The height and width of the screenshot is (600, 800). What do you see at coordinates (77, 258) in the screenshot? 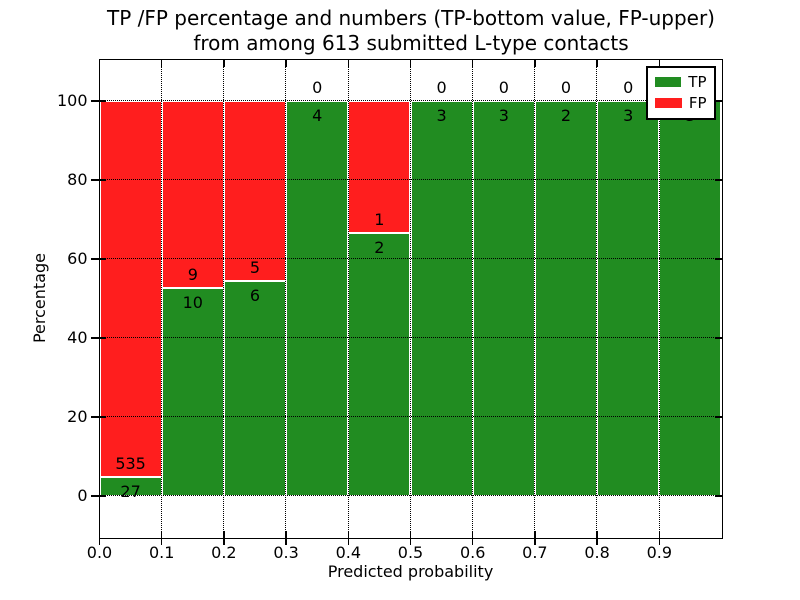
I see `y-tick-label: 60` at bounding box center [77, 258].